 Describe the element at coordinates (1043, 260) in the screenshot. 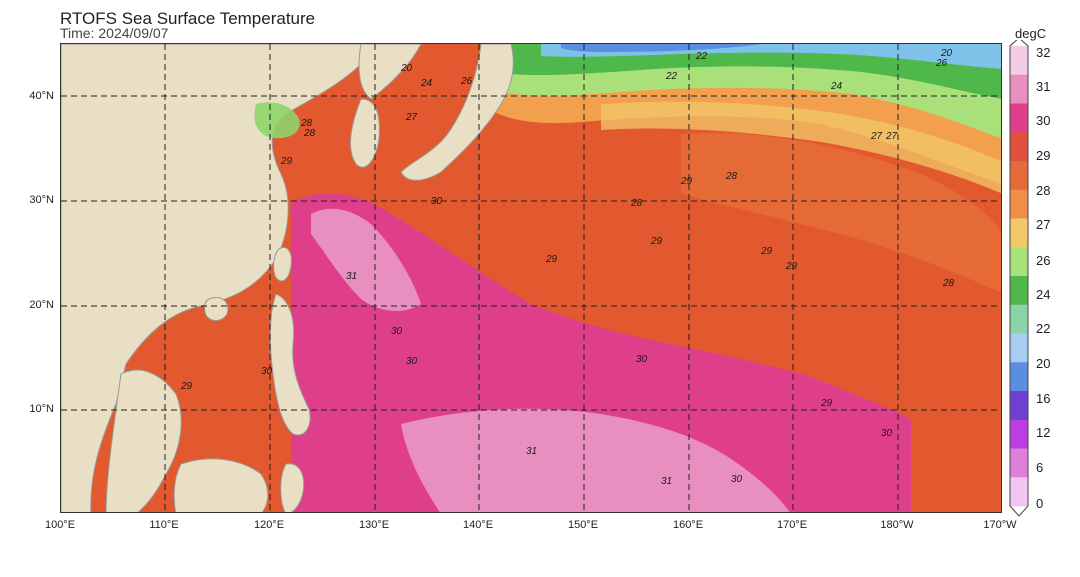

I see `colorbar-tick: 26` at that location.